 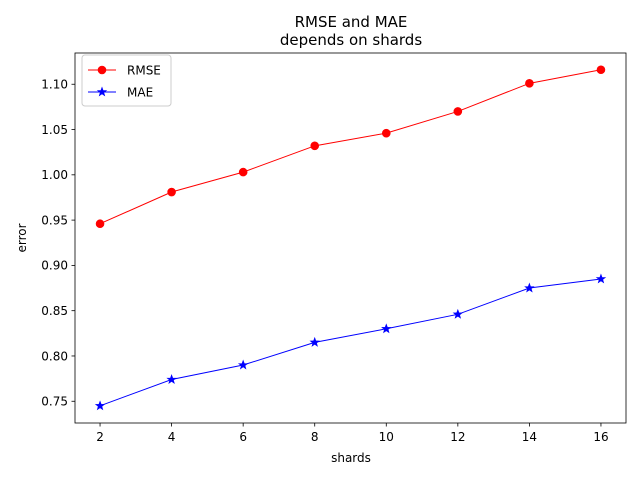 What do you see at coordinates (140, 92) in the screenshot?
I see `legend-mae-label: MAE` at bounding box center [140, 92].